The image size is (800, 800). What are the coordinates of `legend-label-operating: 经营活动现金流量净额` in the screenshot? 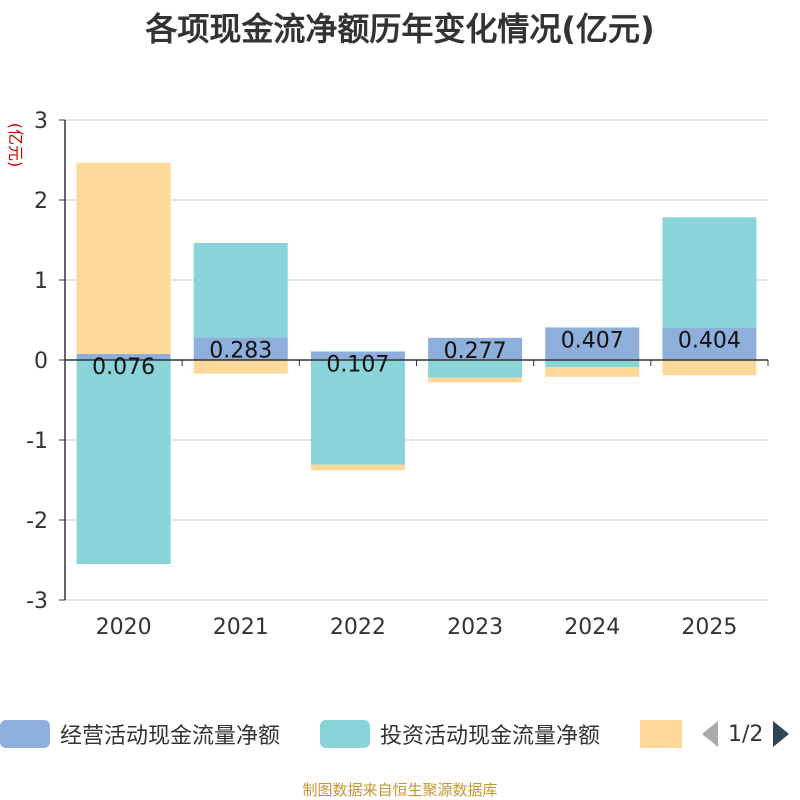 It's located at (170, 736).